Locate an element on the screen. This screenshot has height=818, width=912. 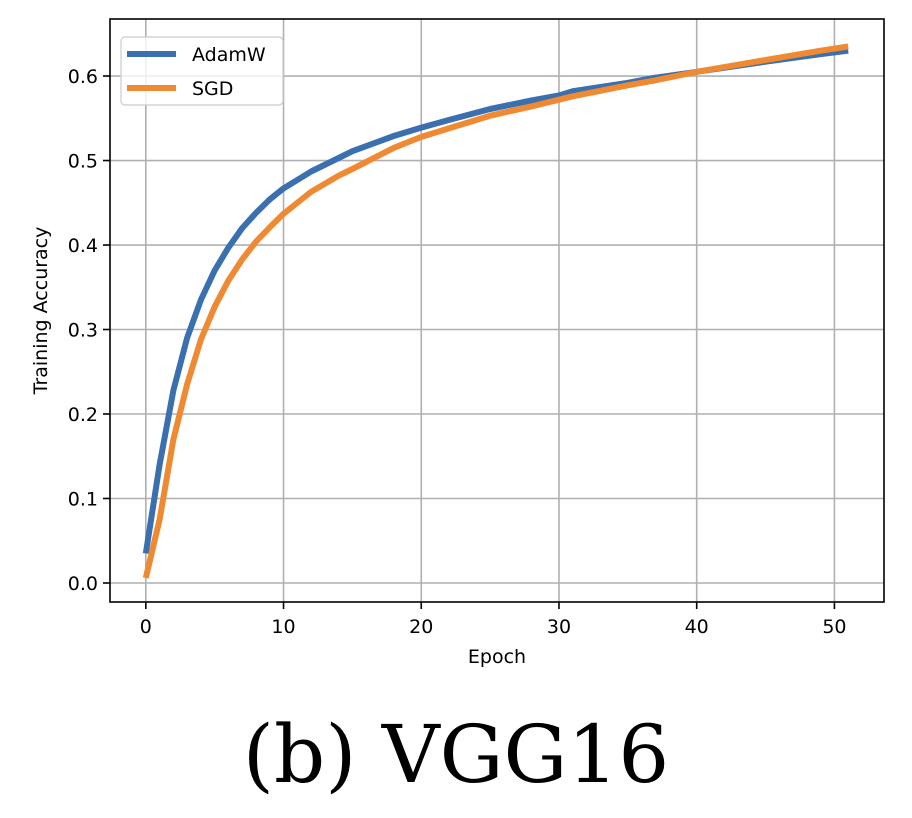
y-axis-label: Training Accuracy is located at coordinates (41, 311).